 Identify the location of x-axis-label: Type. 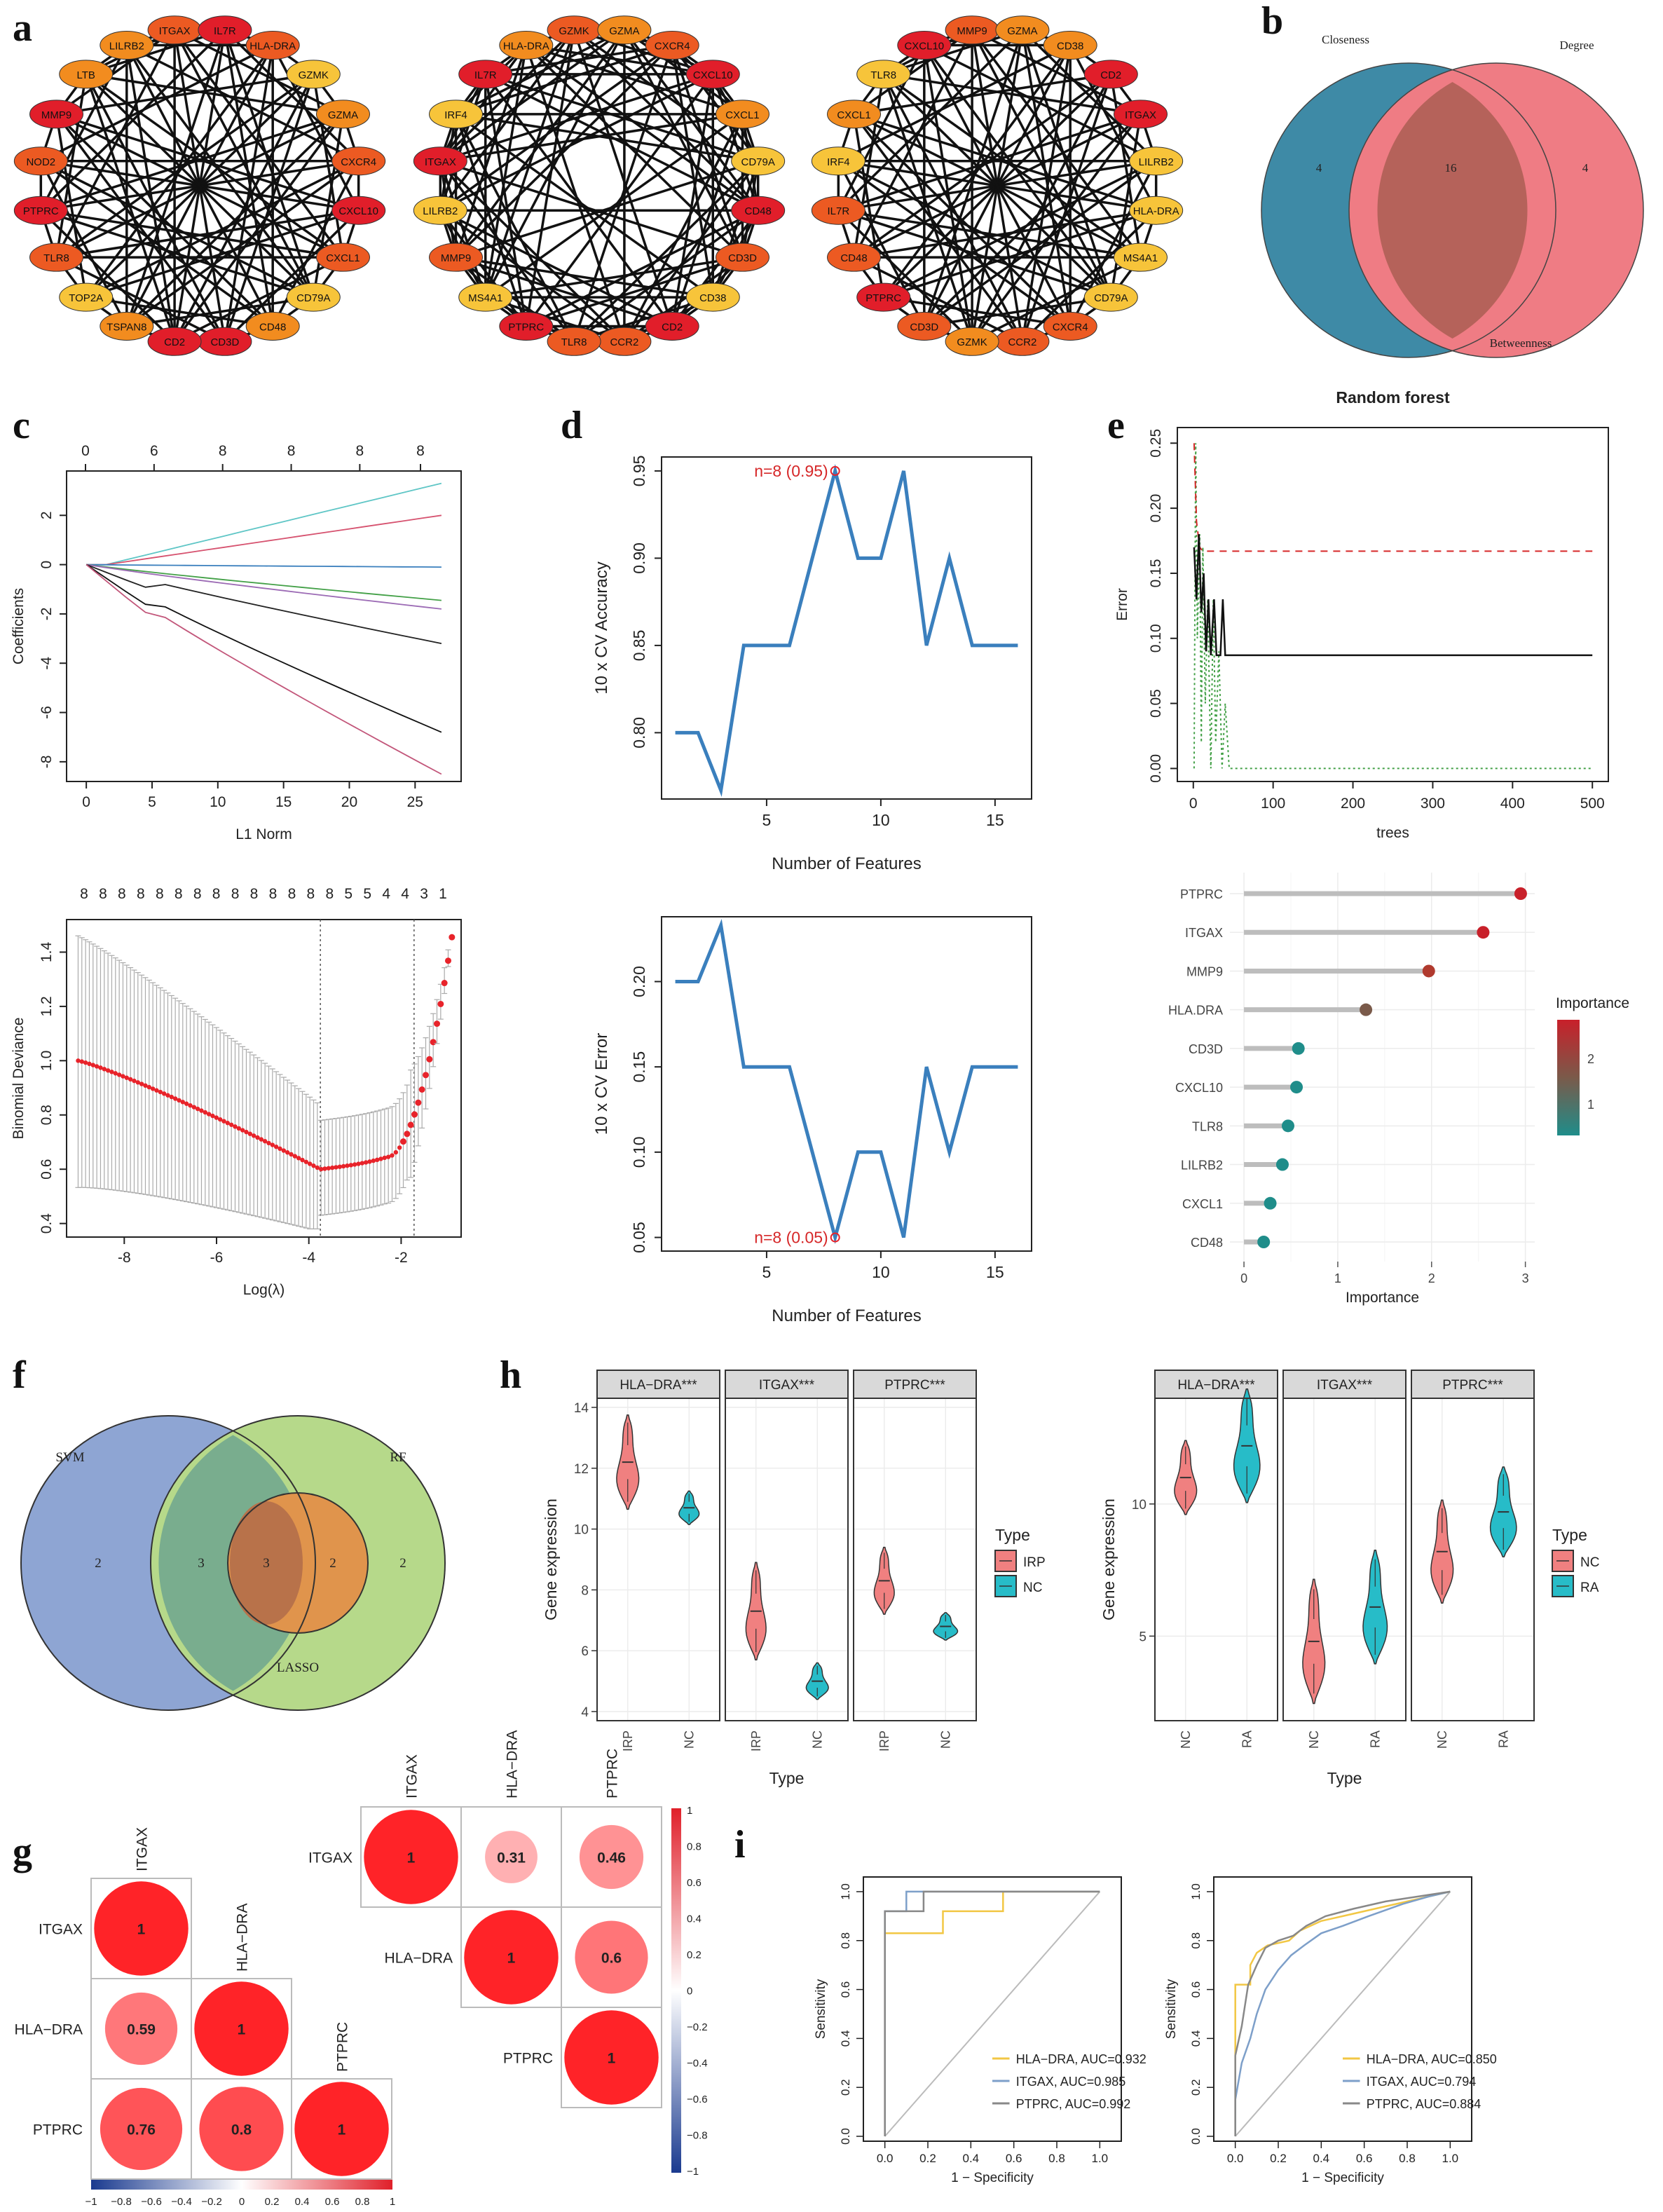
(787, 1778).